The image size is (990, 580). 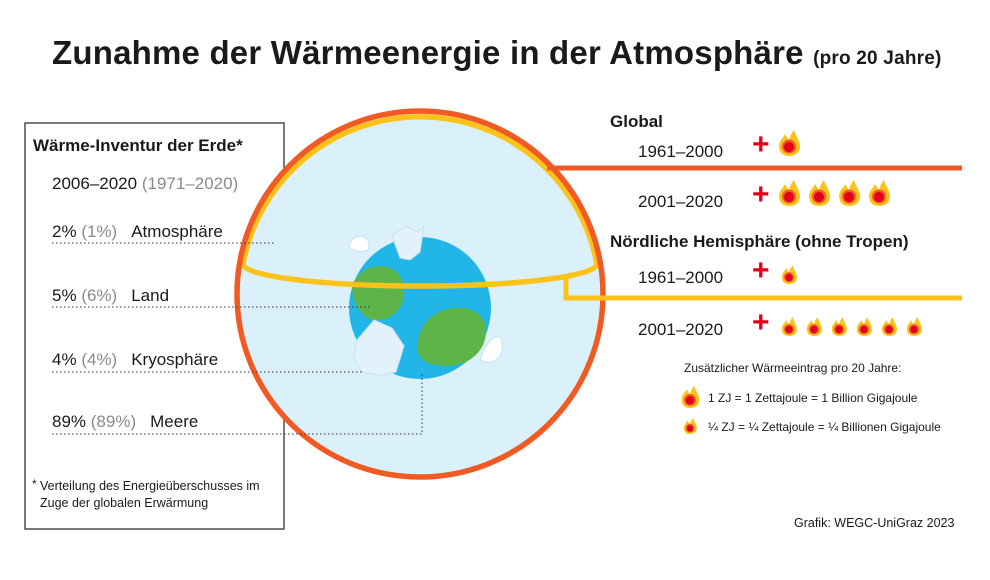 I want to click on global-period-1: 1961–2000, so click(x=681, y=151).